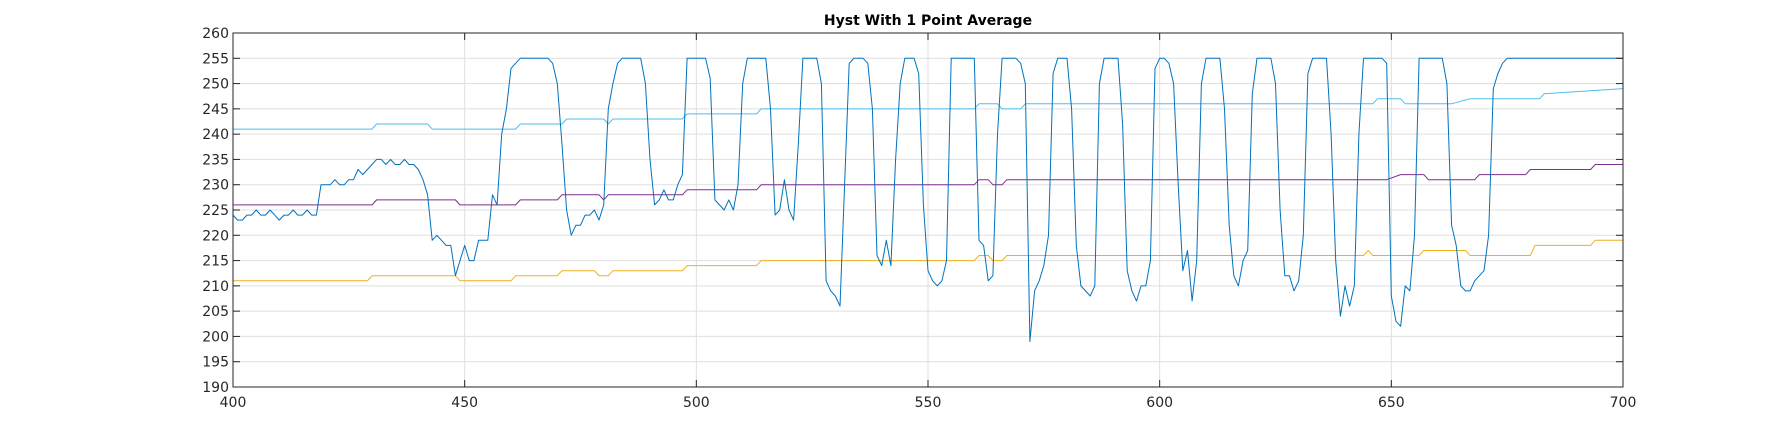 Image resolution: width=1792 pixels, height=435 pixels. I want to click on y-tick-label: 190, so click(215, 388).